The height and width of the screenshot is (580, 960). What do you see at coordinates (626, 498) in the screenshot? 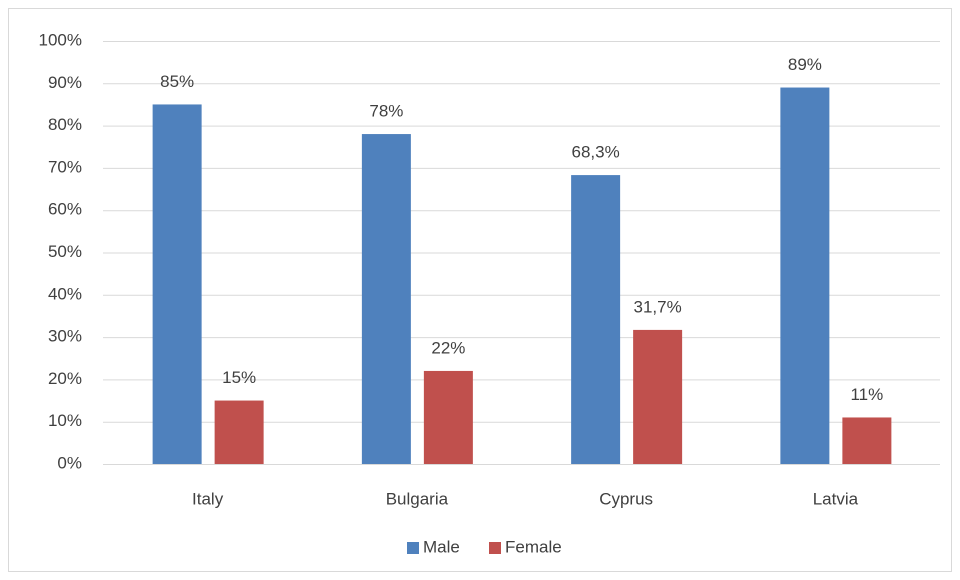
I see `x-tick-label: Cyprus` at bounding box center [626, 498].